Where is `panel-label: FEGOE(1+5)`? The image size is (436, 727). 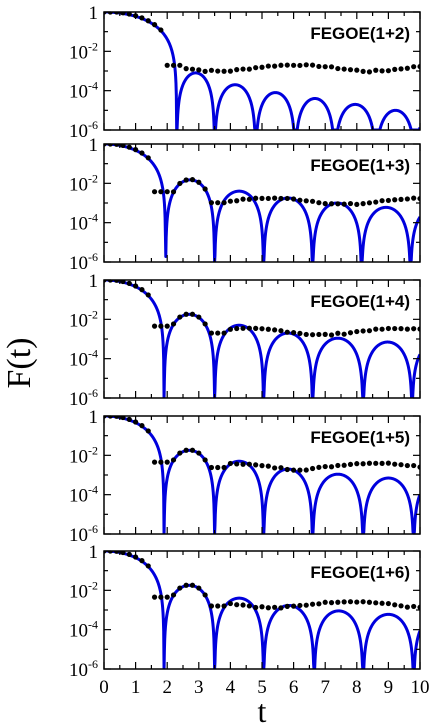
panel-label: FEGOE(1+5) is located at coordinates (360, 437).